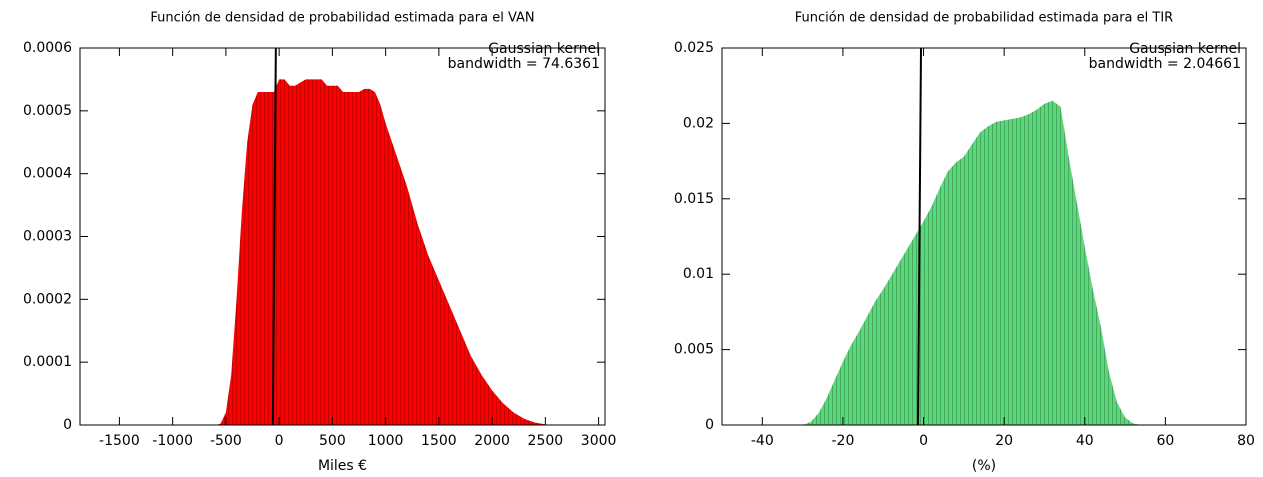 Image resolution: width=1263 pixels, height=477 pixels. What do you see at coordinates (762, 441) in the screenshot?
I see `x-tick-label: -40` at bounding box center [762, 441].